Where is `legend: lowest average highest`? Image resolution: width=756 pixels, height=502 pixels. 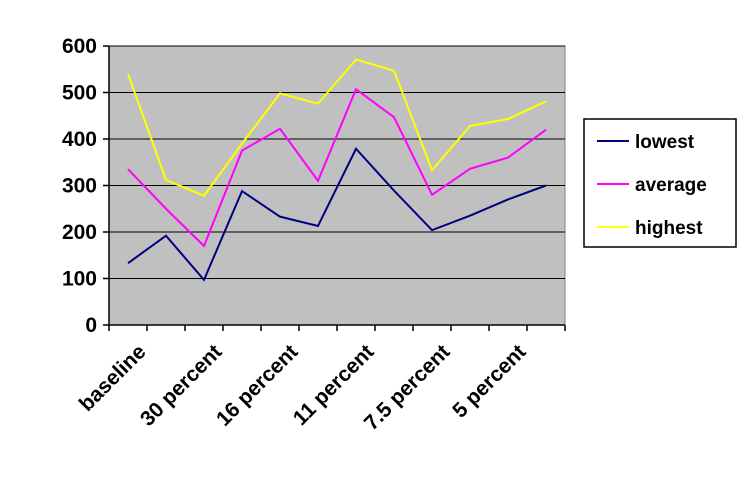
legend: lowest average highest is located at coordinates (660, 183).